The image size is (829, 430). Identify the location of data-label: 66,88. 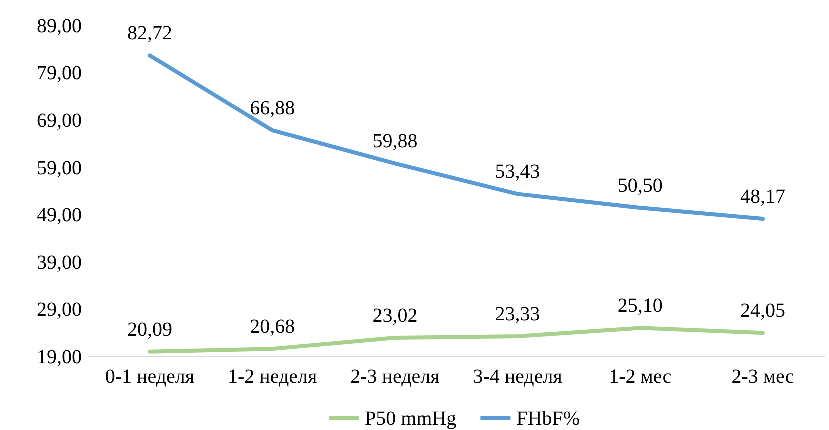
(273, 109).